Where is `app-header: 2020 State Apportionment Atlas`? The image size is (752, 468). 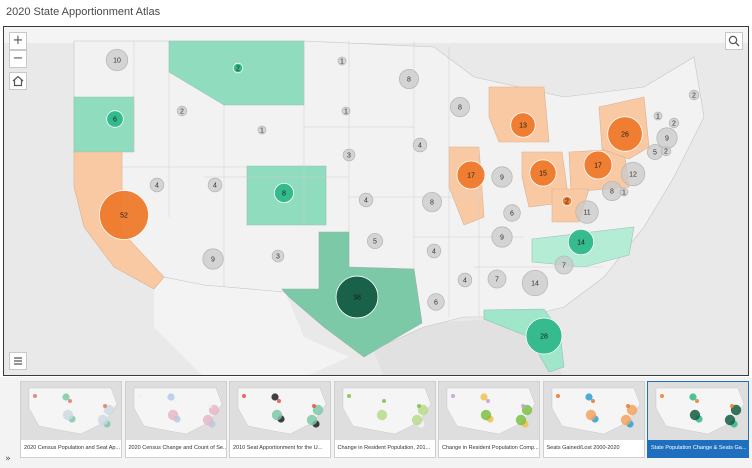 app-header: 2020 State Apportionment Atlas is located at coordinates (376, 13).